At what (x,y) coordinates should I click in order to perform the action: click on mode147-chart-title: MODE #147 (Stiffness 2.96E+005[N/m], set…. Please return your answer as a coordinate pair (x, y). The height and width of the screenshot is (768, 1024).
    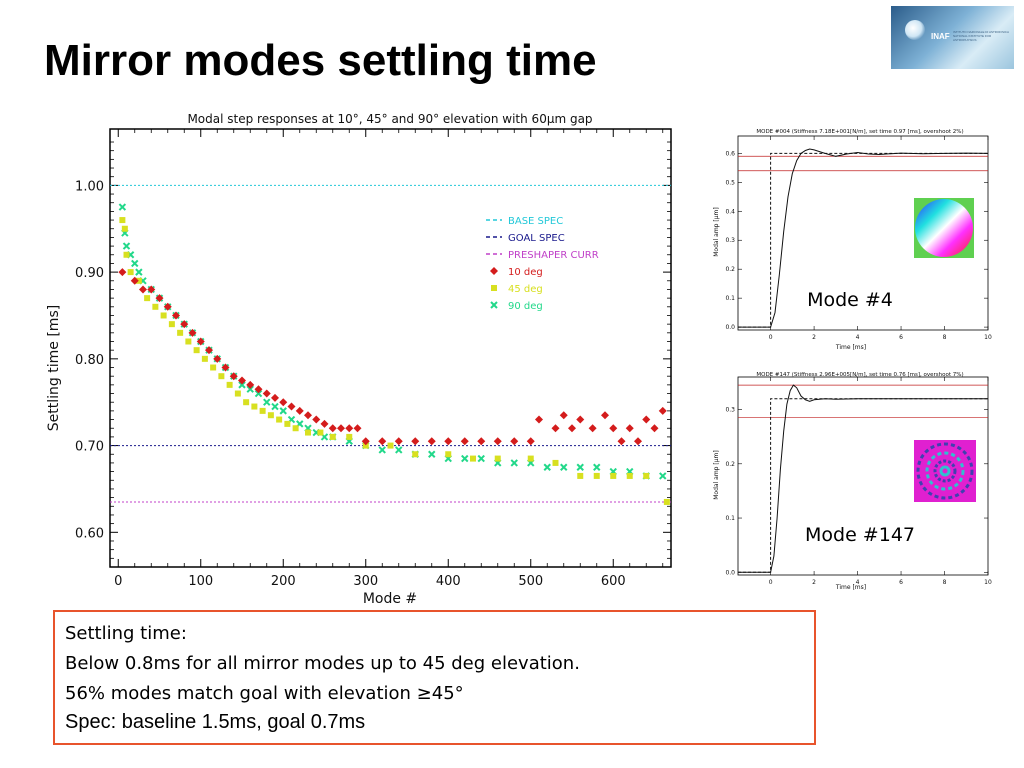
    Looking at the image, I should click on (859, 375).